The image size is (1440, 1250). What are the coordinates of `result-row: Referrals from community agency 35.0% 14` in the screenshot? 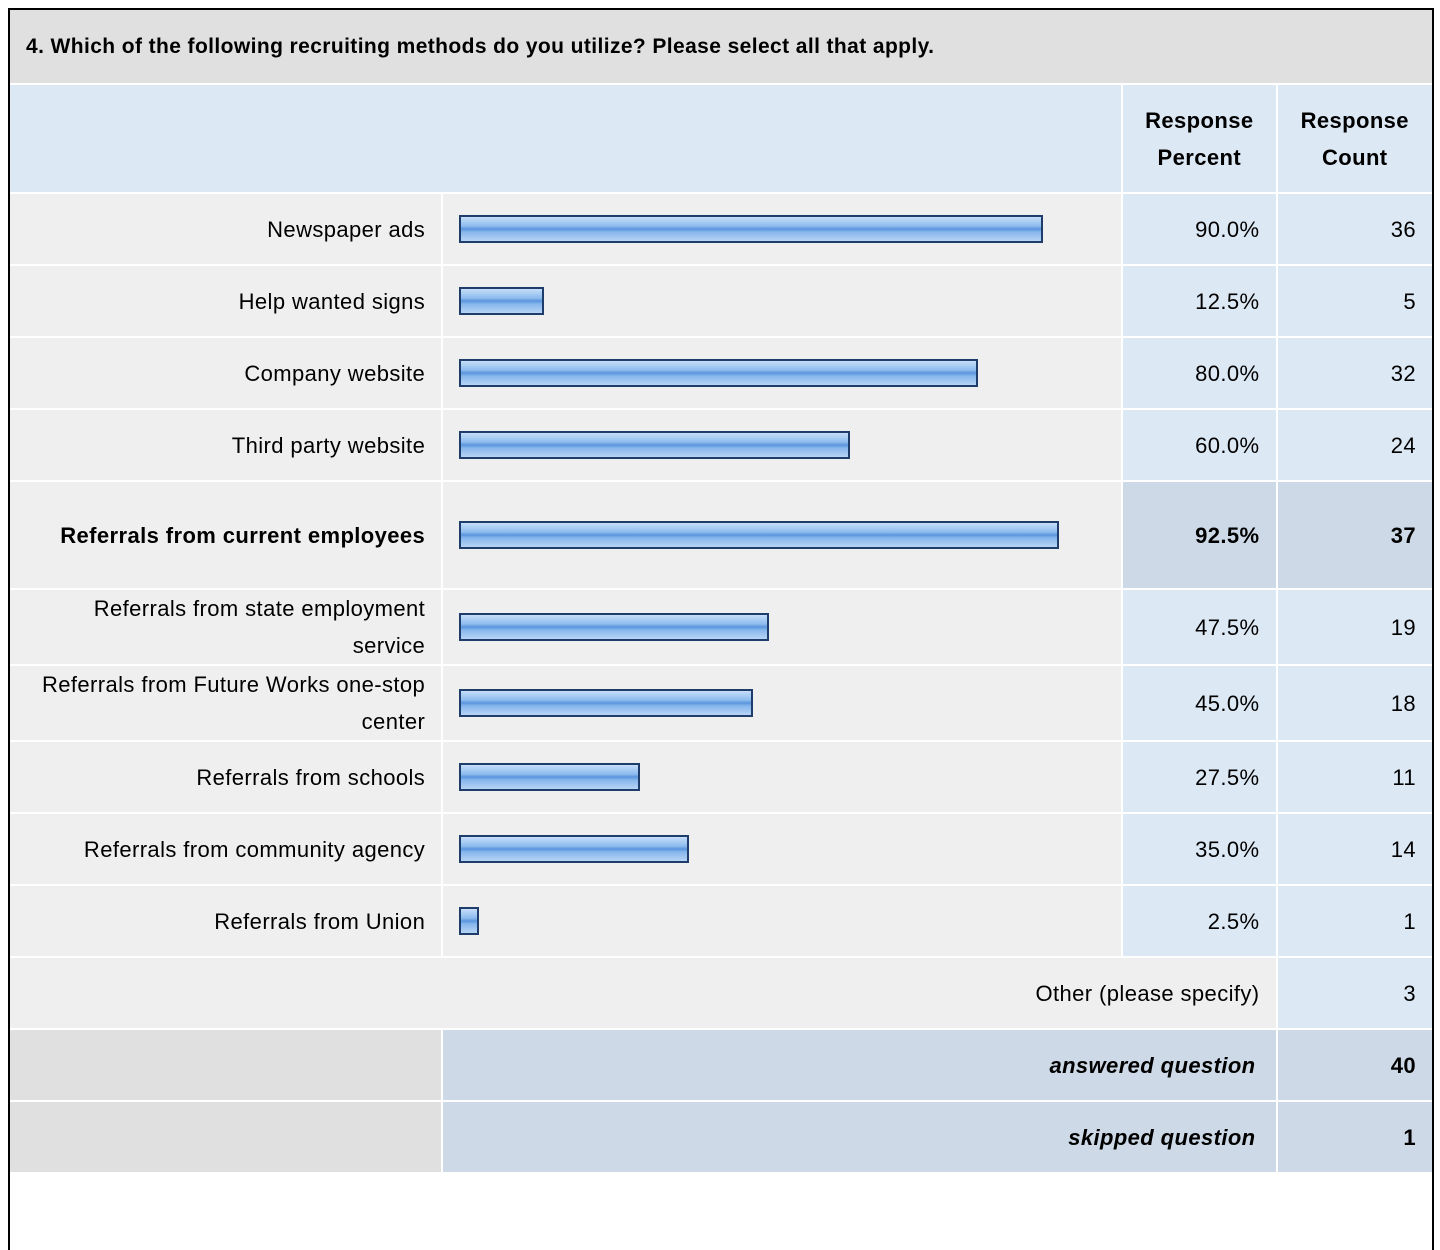 It's located at (721, 849).